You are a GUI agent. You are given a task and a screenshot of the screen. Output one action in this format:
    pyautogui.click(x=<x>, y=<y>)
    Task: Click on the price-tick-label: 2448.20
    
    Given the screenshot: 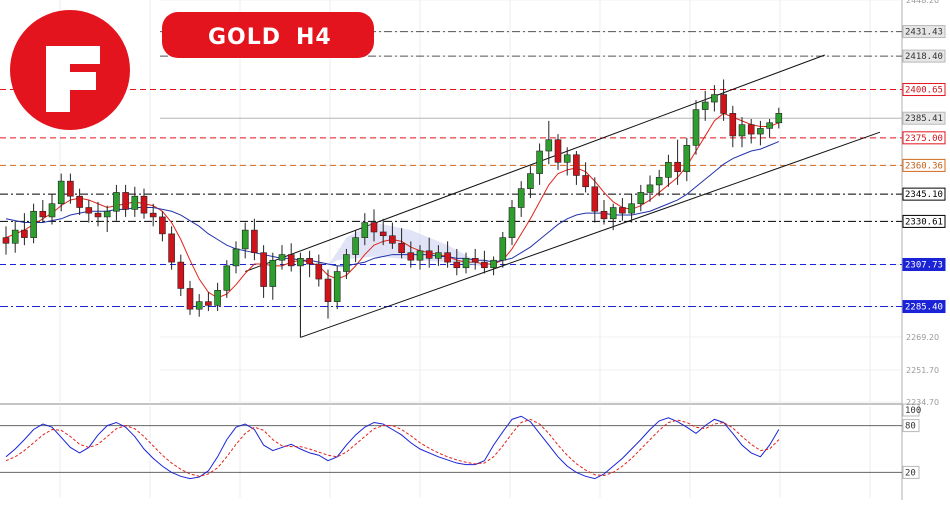 What is the action you would take?
    pyautogui.click(x=922, y=2)
    